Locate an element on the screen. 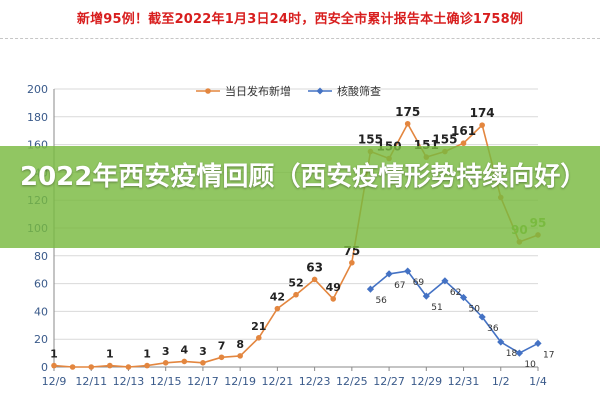  data-label: 49 is located at coordinates (333, 287).